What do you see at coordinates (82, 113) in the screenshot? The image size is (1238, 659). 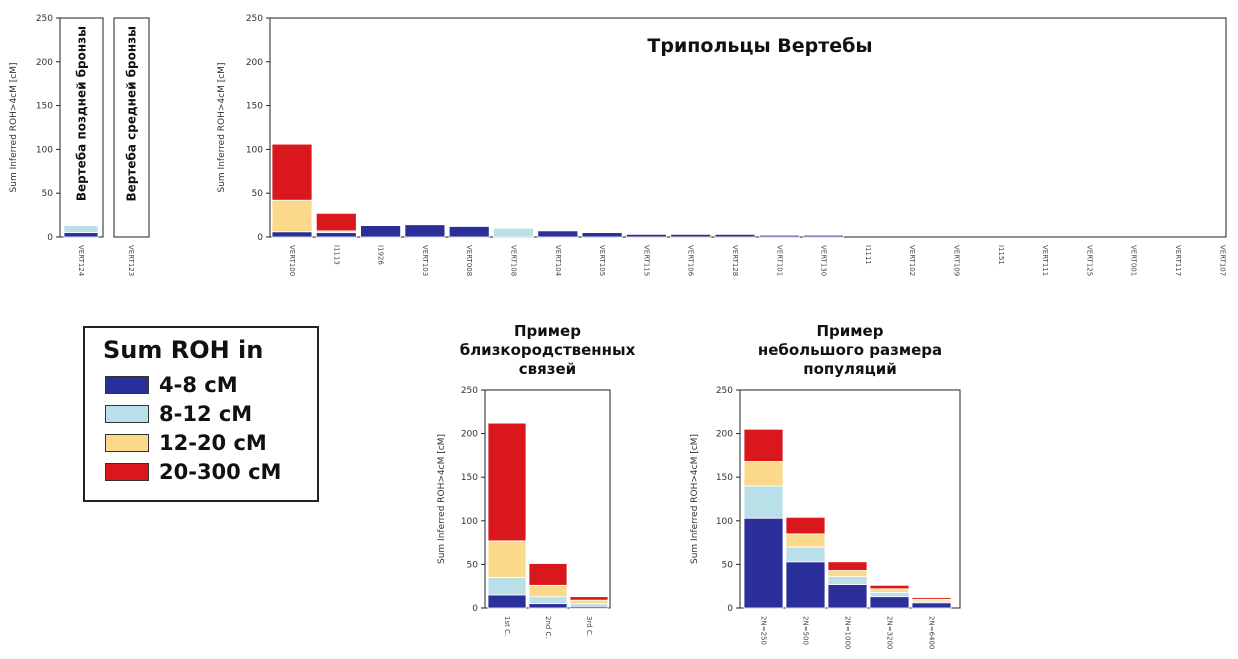 I see `panel-inner-label: Вертеба поздней бронзы` at bounding box center [82, 113].